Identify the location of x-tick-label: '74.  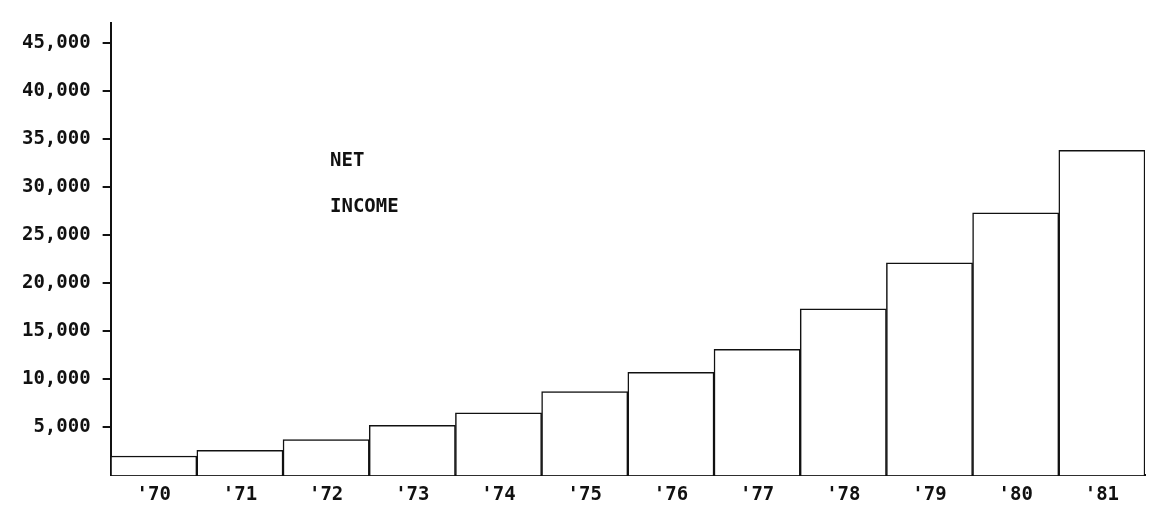
(498, 492).